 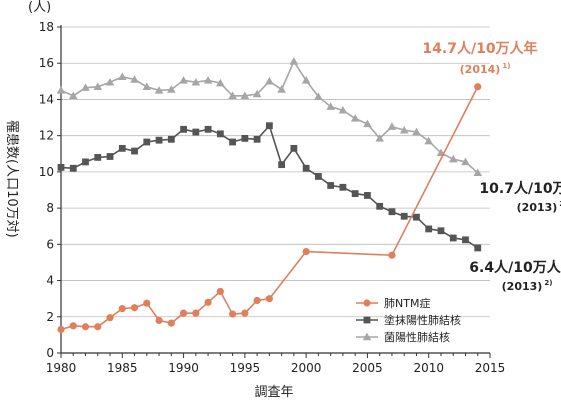 What do you see at coordinates (465, 240) in the screenshot?
I see `data-point-smear-positive-tb-2013` at bounding box center [465, 240].